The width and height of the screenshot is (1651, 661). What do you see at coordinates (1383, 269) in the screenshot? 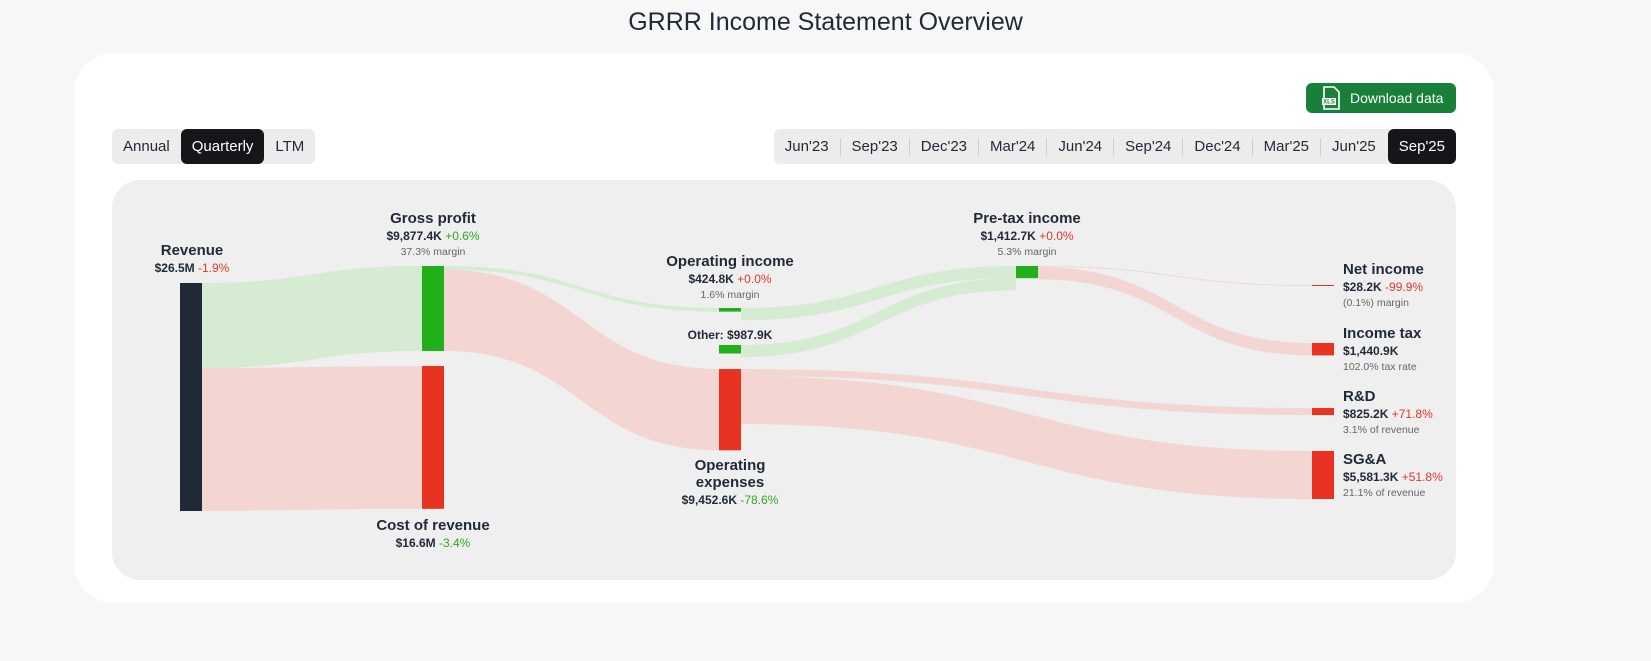
I see `node-name: Net income` at bounding box center [1383, 269].